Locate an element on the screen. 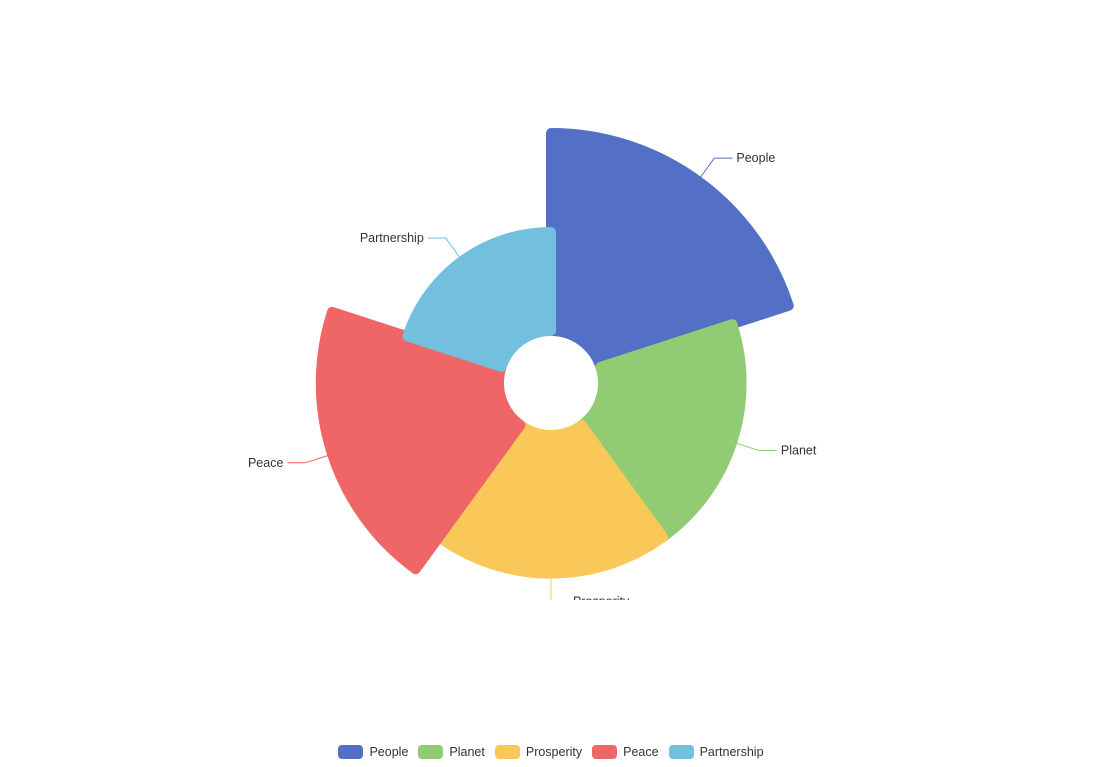 The height and width of the screenshot is (767, 1102). slice-people is located at coordinates (670, 250).